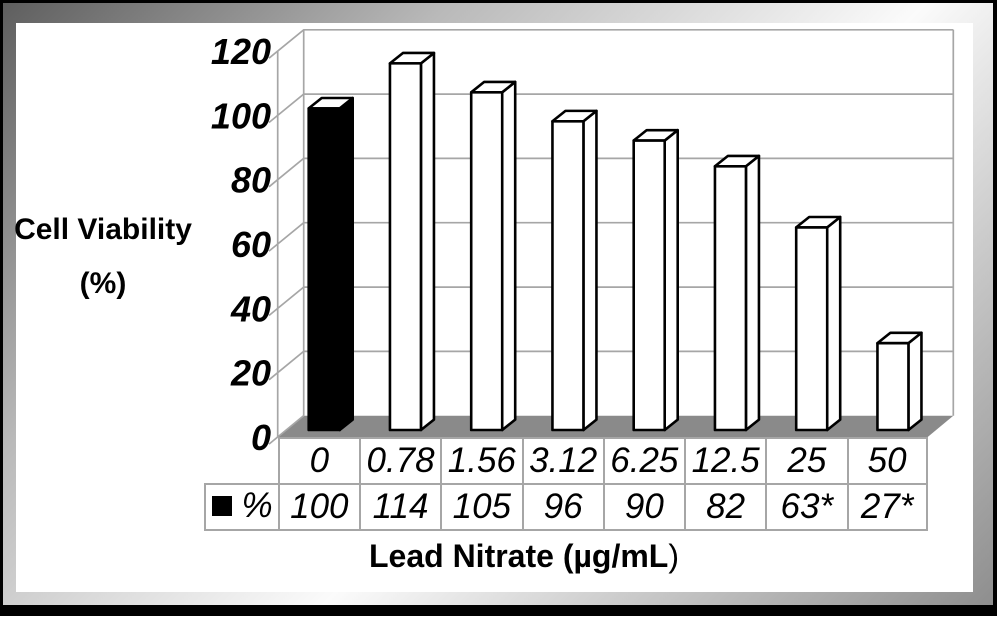  I want to click on x-axis-title: Lead Nitrate (µg/mL), so click(524, 556).